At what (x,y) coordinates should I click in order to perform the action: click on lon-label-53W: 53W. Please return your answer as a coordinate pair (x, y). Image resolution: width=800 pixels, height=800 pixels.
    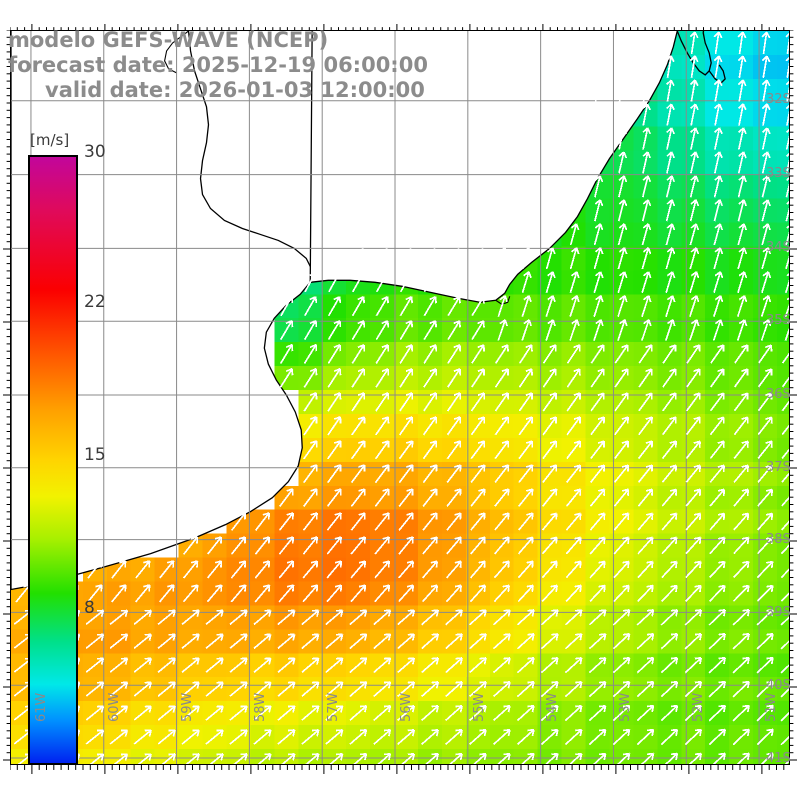
    Looking at the image, I should click on (625, 707).